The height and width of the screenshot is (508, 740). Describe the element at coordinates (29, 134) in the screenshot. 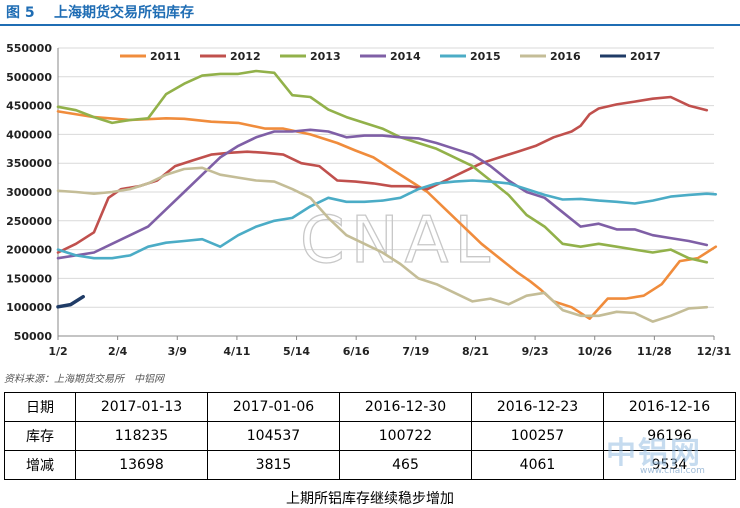

I see `y-tick-label: 400000` at that location.